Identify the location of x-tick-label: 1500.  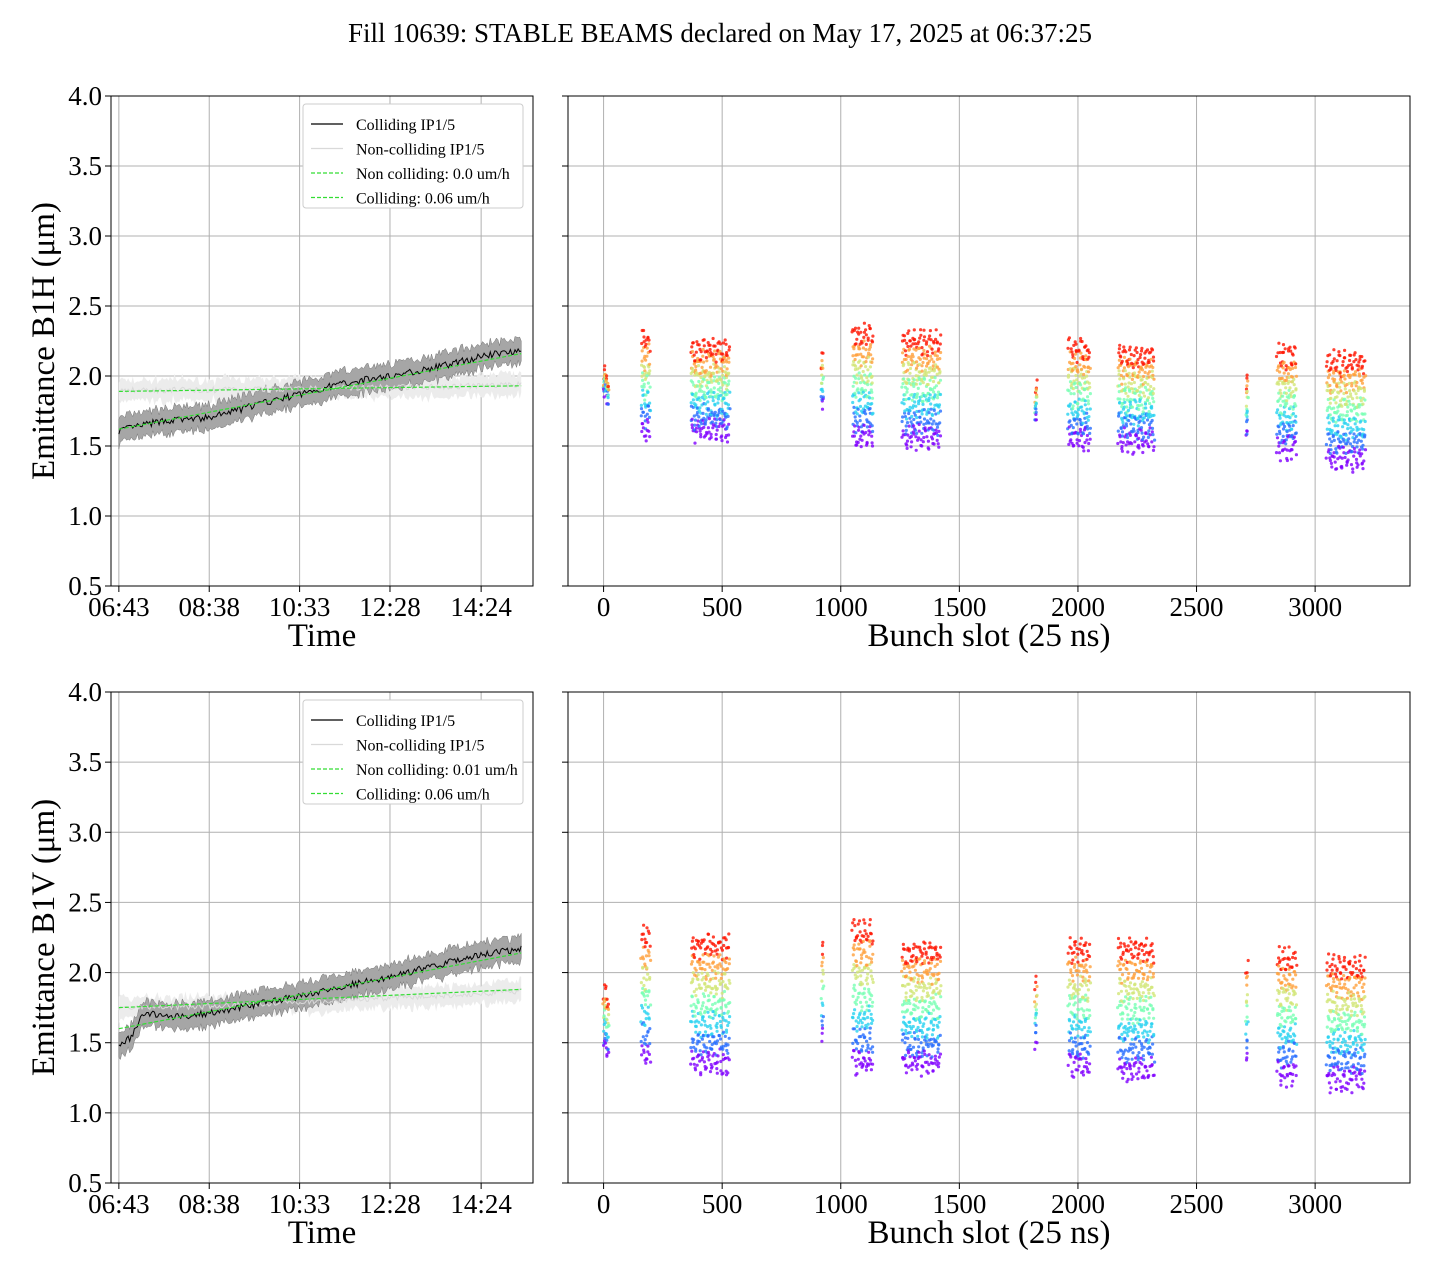
(959, 607).